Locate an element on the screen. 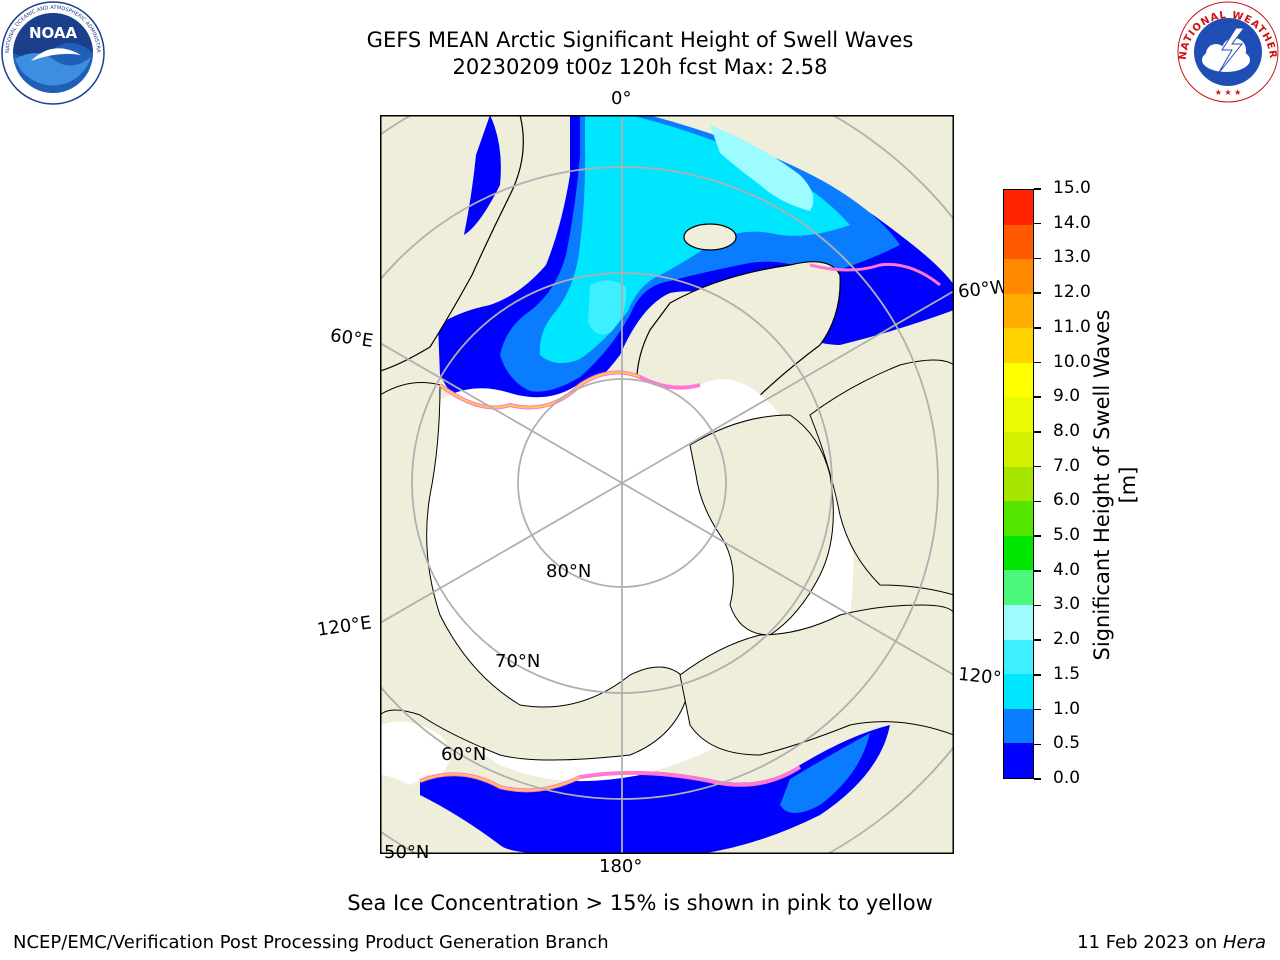 The height and width of the screenshot is (960, 1280). lat-label-80n: 80°N is located at coordinates (569, 571).